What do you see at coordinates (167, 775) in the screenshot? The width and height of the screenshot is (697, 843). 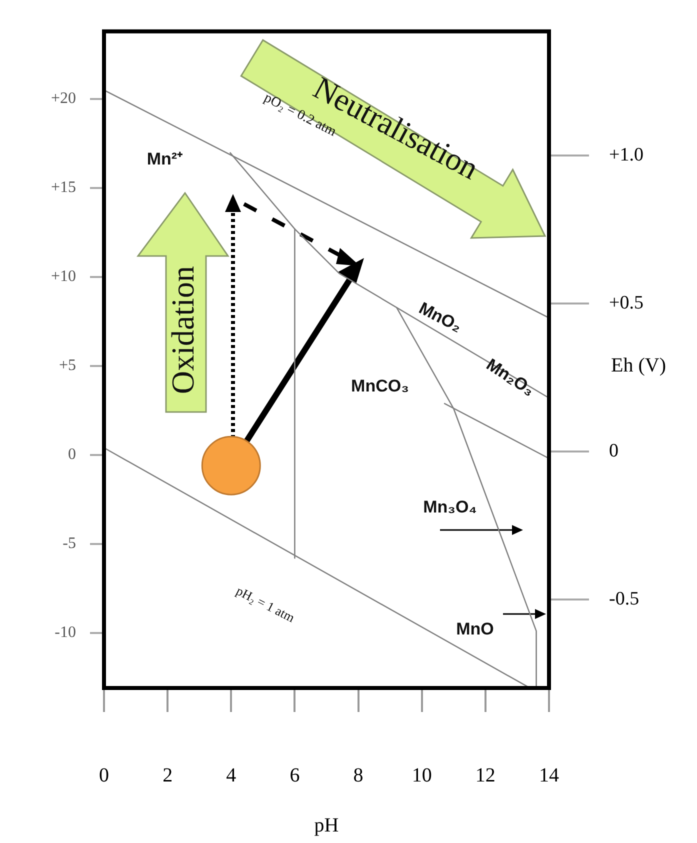 I see `x-tick-label: 2` at bounding box center [167, 775].